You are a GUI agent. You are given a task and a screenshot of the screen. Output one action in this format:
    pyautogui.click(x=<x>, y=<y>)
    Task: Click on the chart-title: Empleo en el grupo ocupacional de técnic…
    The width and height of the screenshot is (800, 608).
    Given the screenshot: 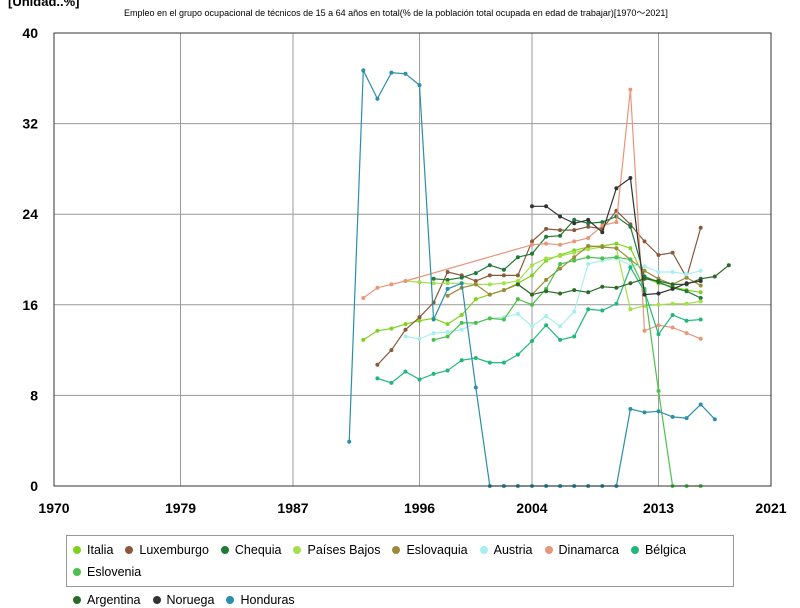 What is the action you would take?
    pyautogui.click(x=396, y=13)
    